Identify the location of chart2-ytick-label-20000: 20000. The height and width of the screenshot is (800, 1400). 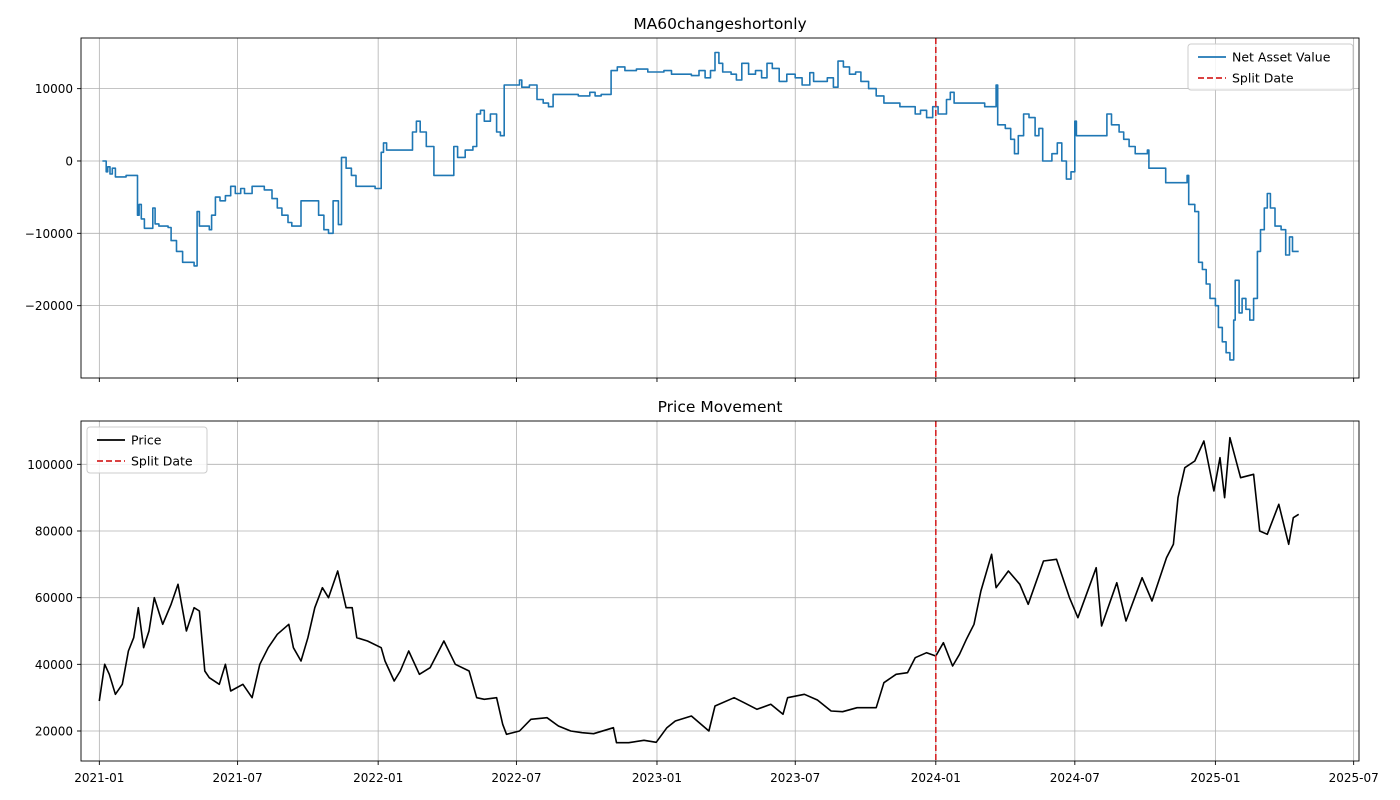
(54, 732).